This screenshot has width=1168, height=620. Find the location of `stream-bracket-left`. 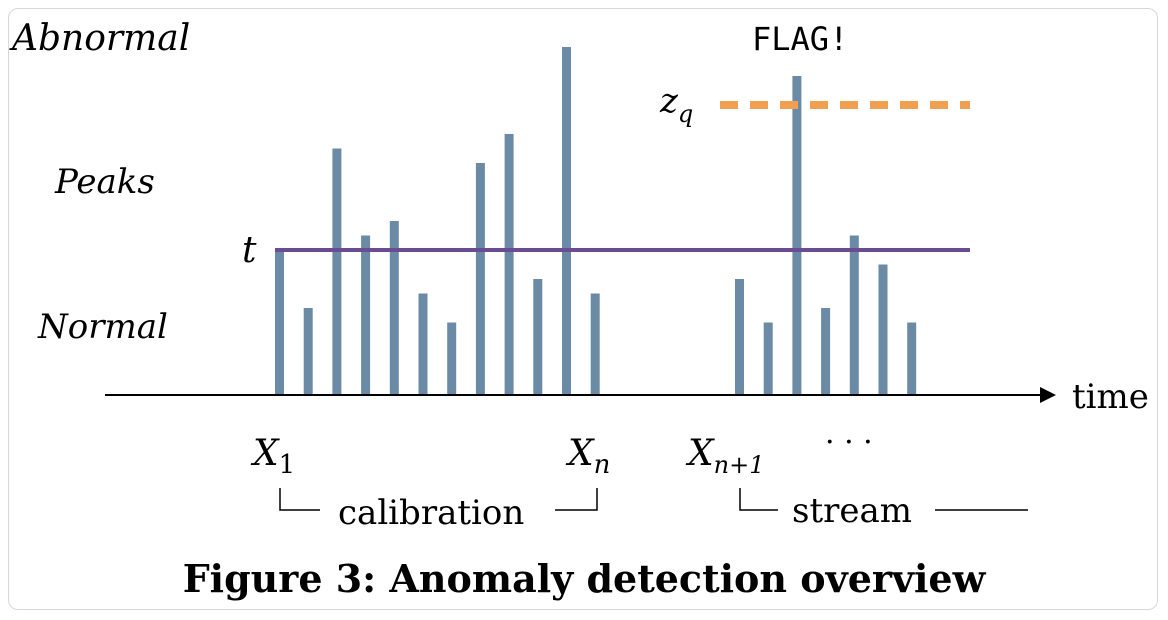

stream-bracket-left is located at coordinates (758, 499).